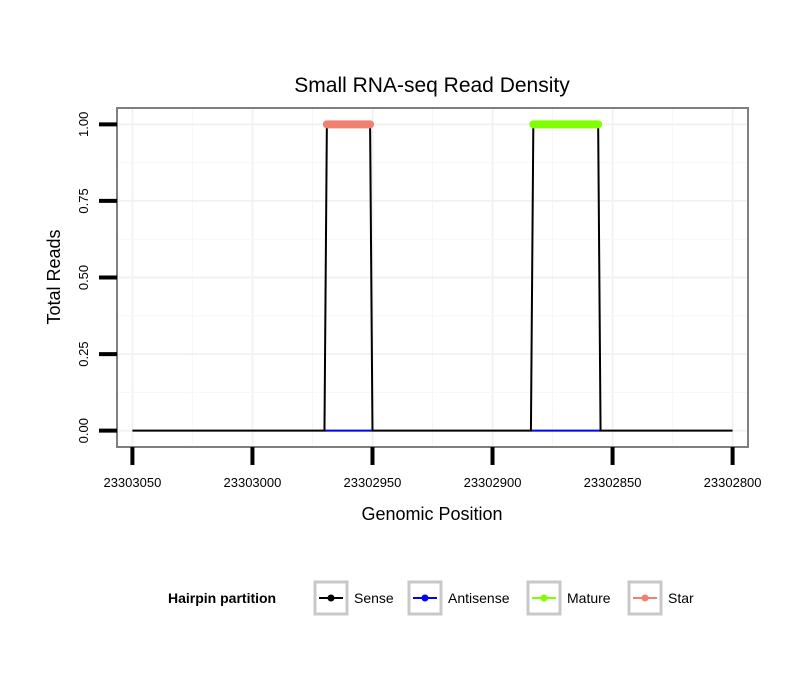 The height and width of the screenshot is (690, 810). Describe the element at coordinates (83, 124) in the screenshot. I see `y-tick-label: 1.00` at that location.